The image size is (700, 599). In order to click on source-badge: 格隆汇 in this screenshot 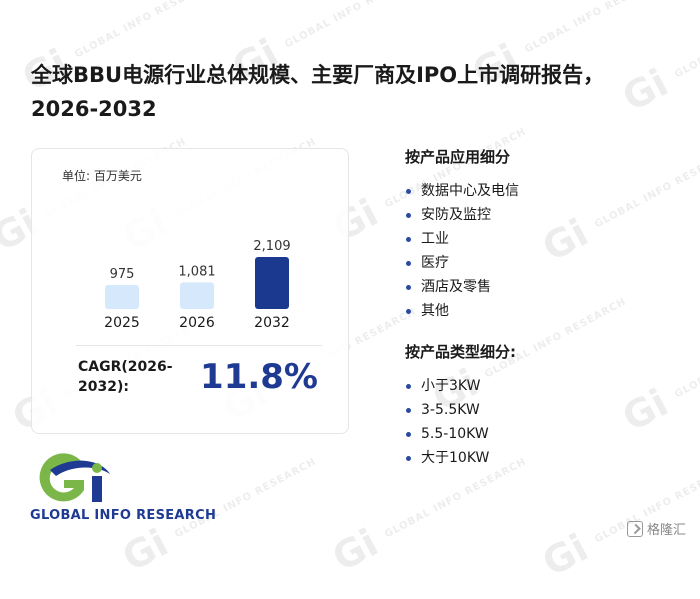, I will do `click(656, 528)`.